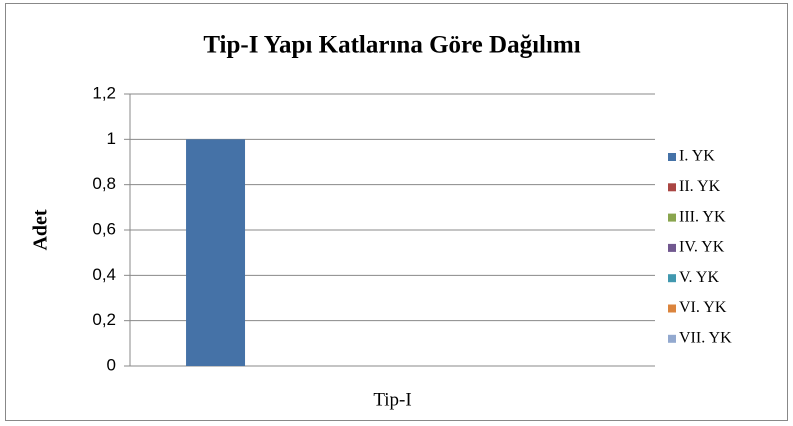  What do you see at coordinates (104, 319) in the screenshot?
I see `y-tick-label: 0,2` at bounding box center [104, 319].